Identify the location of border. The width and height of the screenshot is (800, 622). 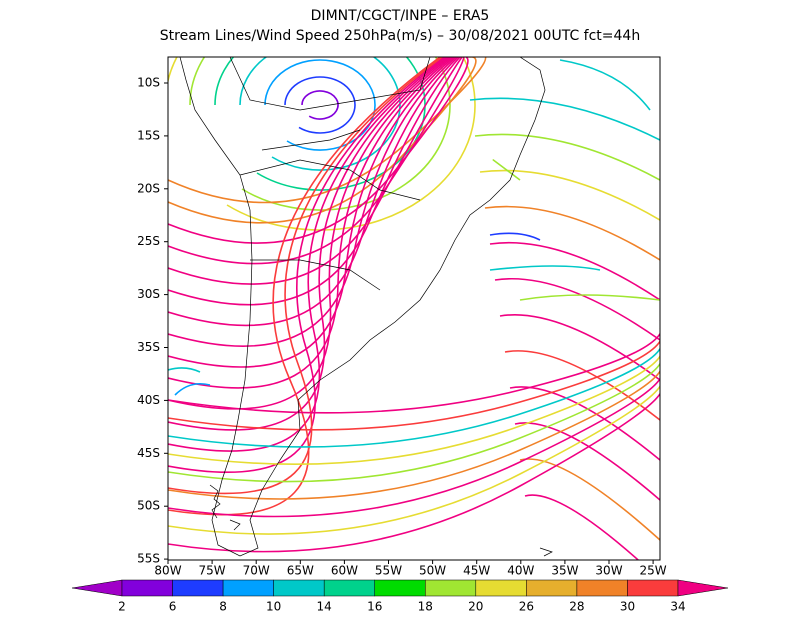
(330, 174).